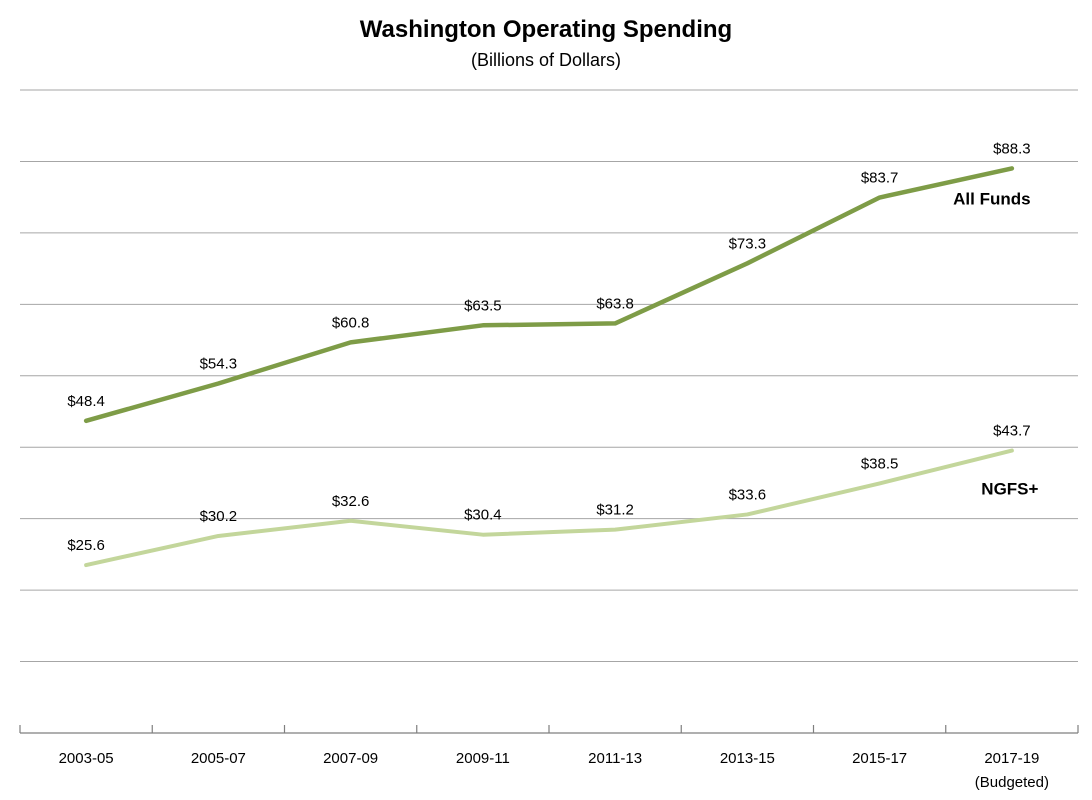 The image size is (1092, 800). What do you see at coordinates (350, 758) in the screenshot?
I see `x-axis-label: 2007-09` at bounding box center [350, 758].